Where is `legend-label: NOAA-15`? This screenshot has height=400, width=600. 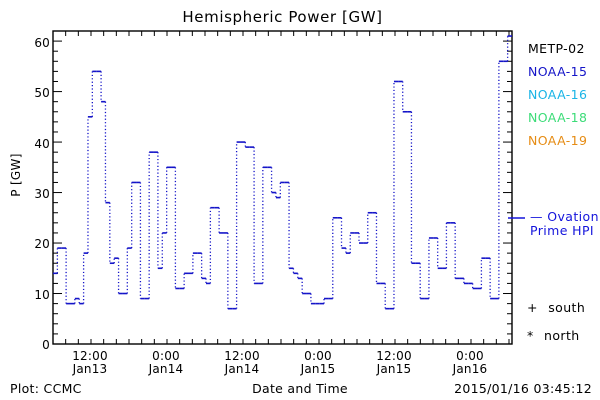
legend-label: NOAA-15 is located at coordinates (558, 71).